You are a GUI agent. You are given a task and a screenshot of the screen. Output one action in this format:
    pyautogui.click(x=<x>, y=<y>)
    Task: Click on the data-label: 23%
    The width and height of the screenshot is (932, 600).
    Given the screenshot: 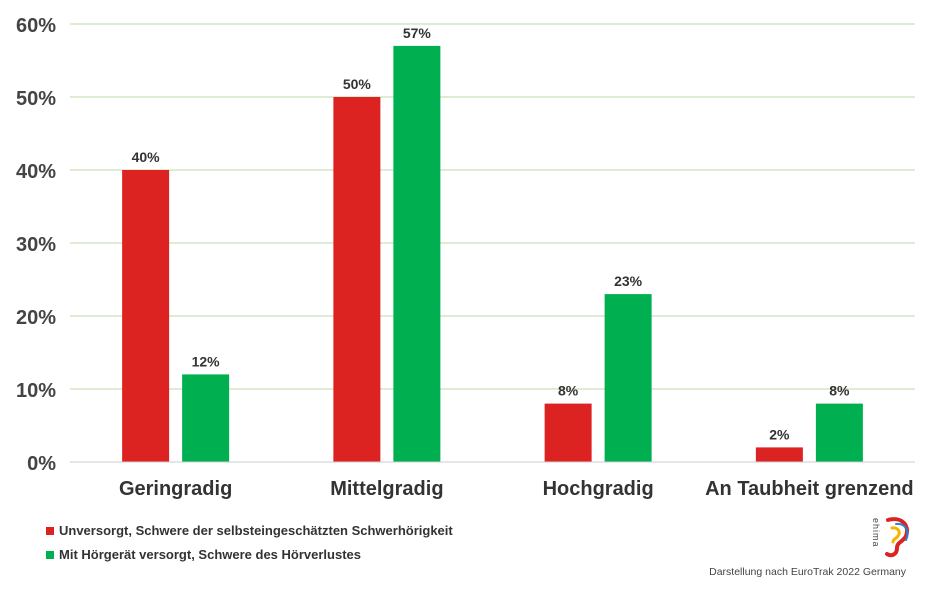 What is the action you would take?
    pyautogui.click(x=628, y=281)
    